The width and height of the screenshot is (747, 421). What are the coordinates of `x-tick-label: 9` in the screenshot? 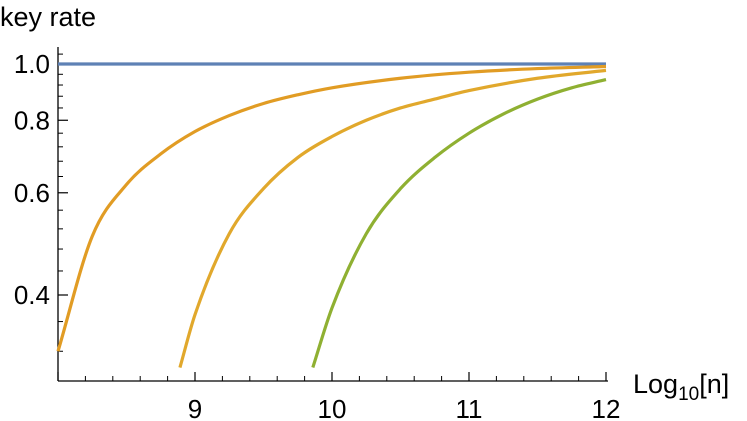 It's located at (195, 407).